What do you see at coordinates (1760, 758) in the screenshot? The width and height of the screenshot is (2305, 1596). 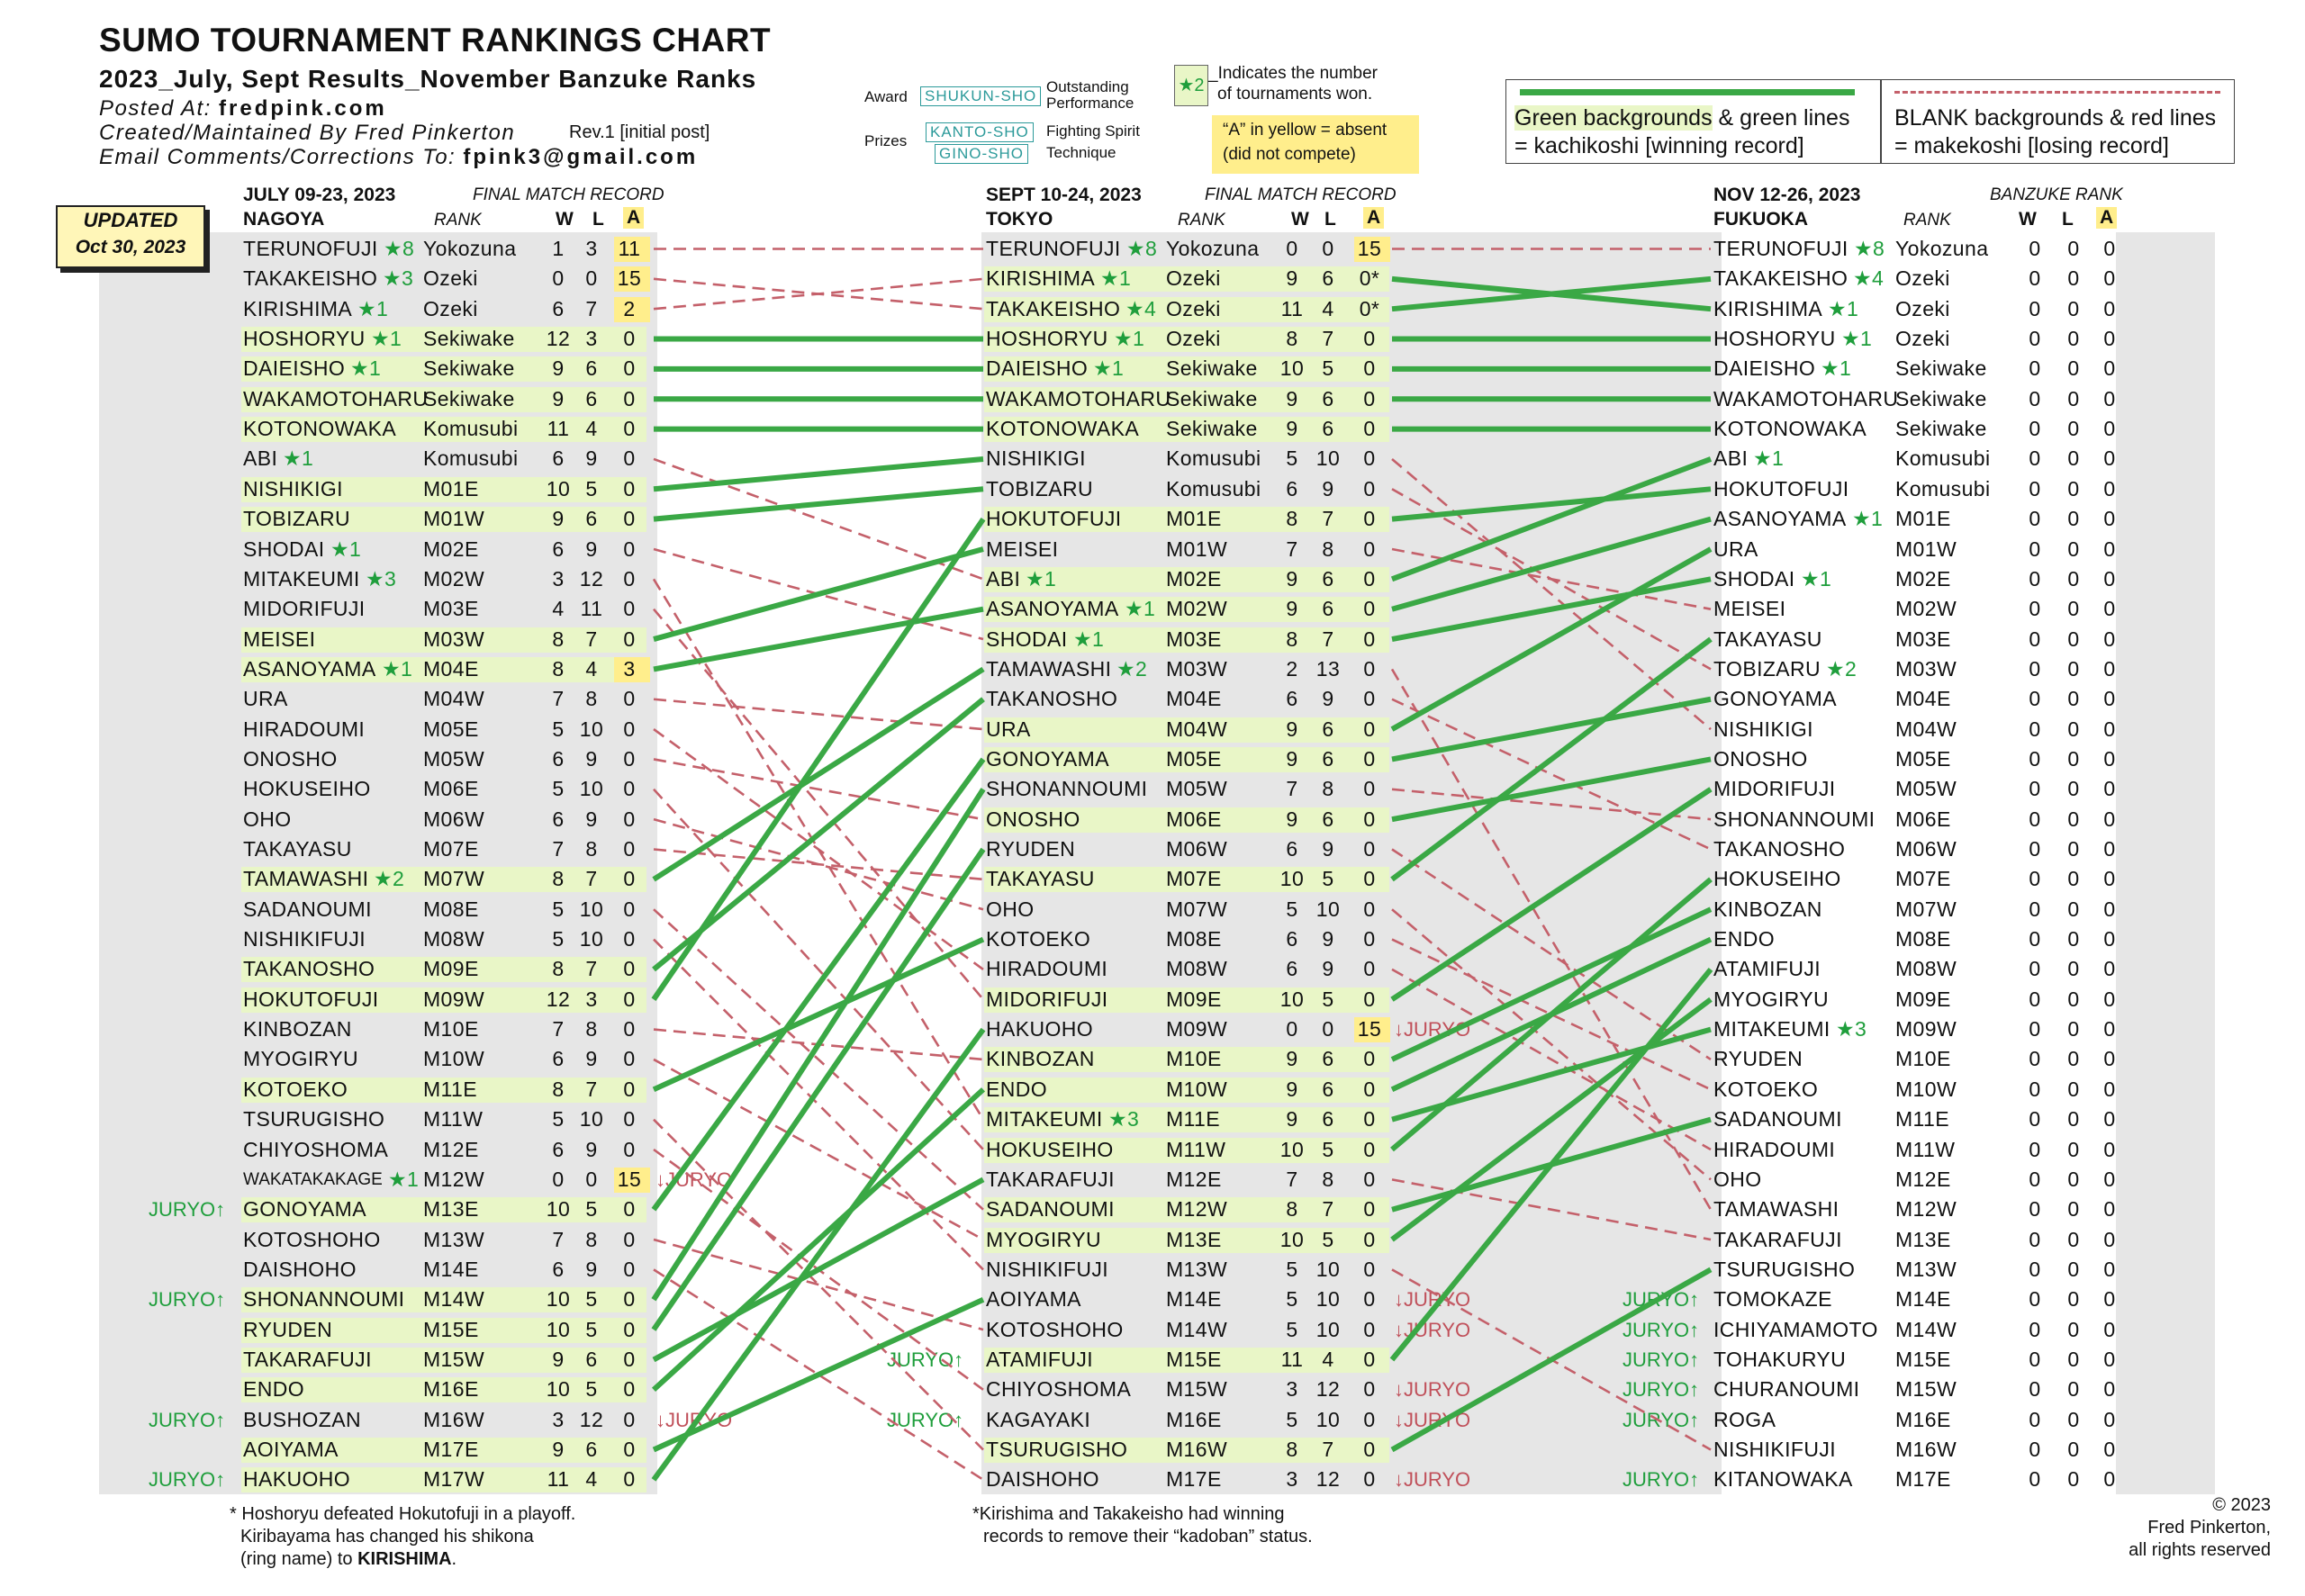 I see `nov-wrestler-name: ONOSHO` at bounding box center [1760, 758].